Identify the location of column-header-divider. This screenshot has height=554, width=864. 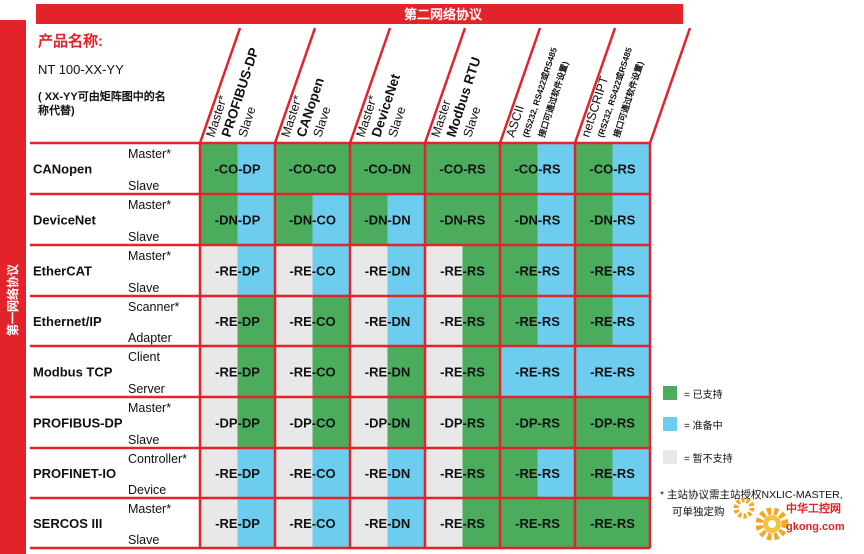
(445, 85).